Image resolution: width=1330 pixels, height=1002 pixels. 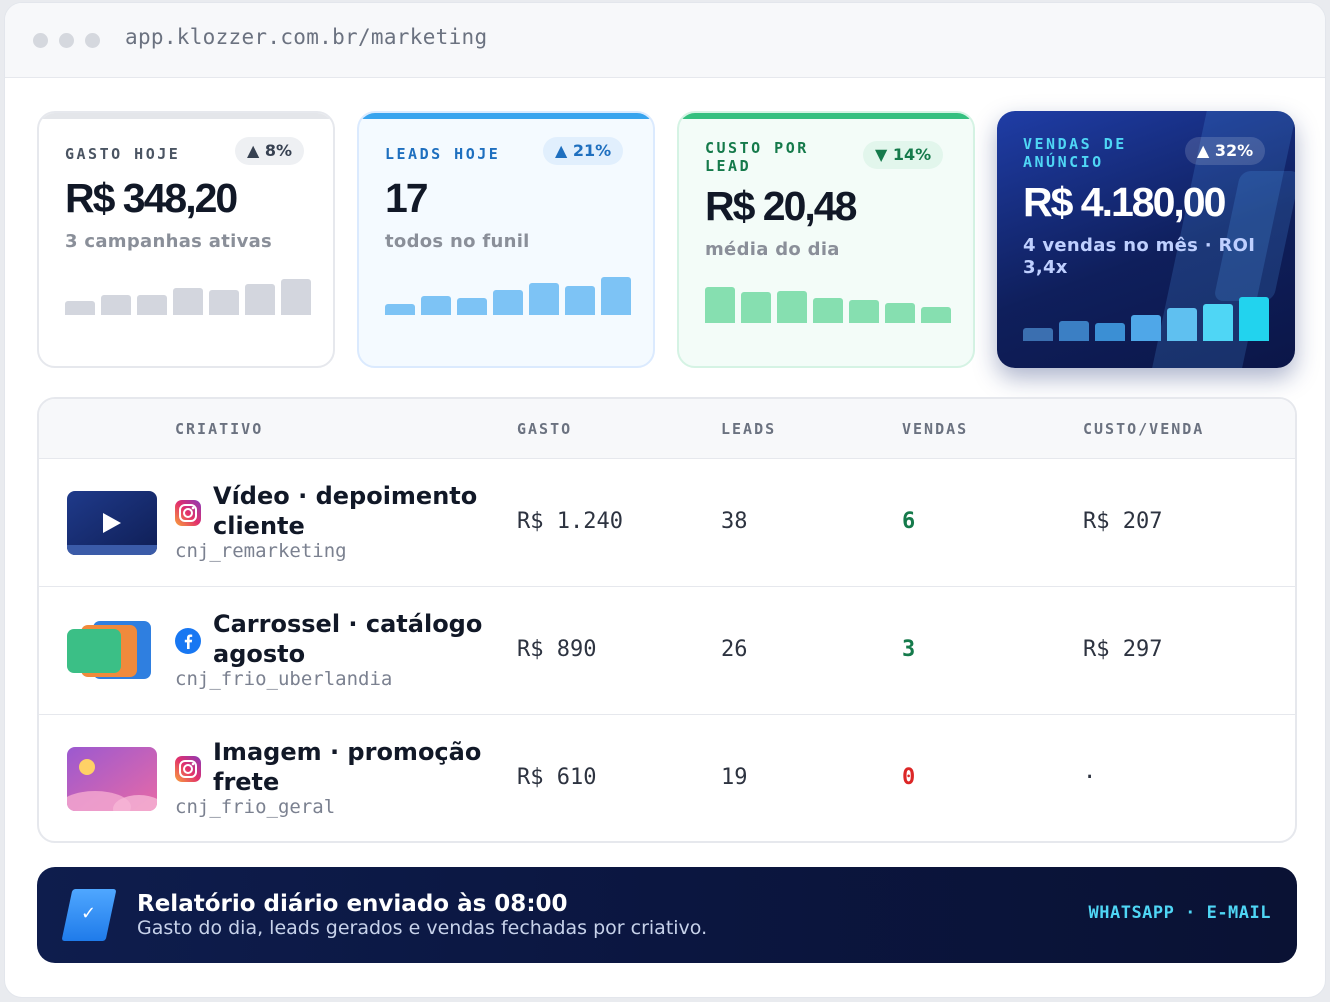 What do you see at coordinates (1124, 202) in the screenshot?
I see `kpi-value: R$ 4.180,00` at bounding box center [1124, 202].